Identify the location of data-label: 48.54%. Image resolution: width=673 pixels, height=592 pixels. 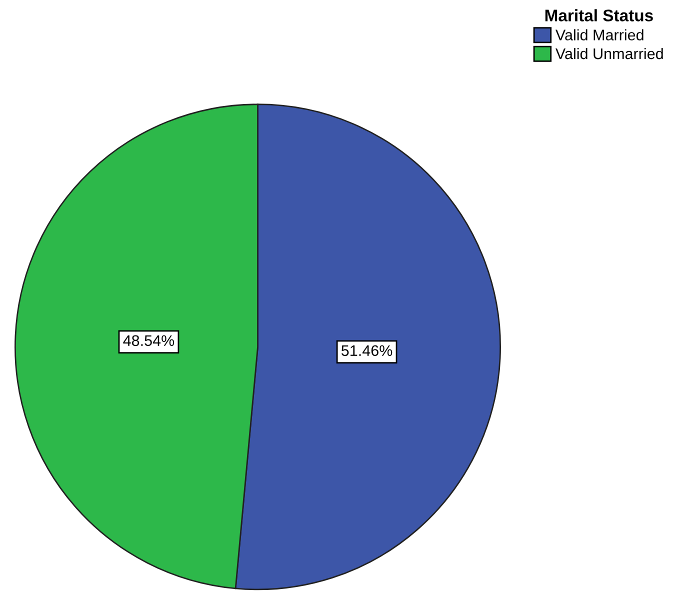
(148, 340).